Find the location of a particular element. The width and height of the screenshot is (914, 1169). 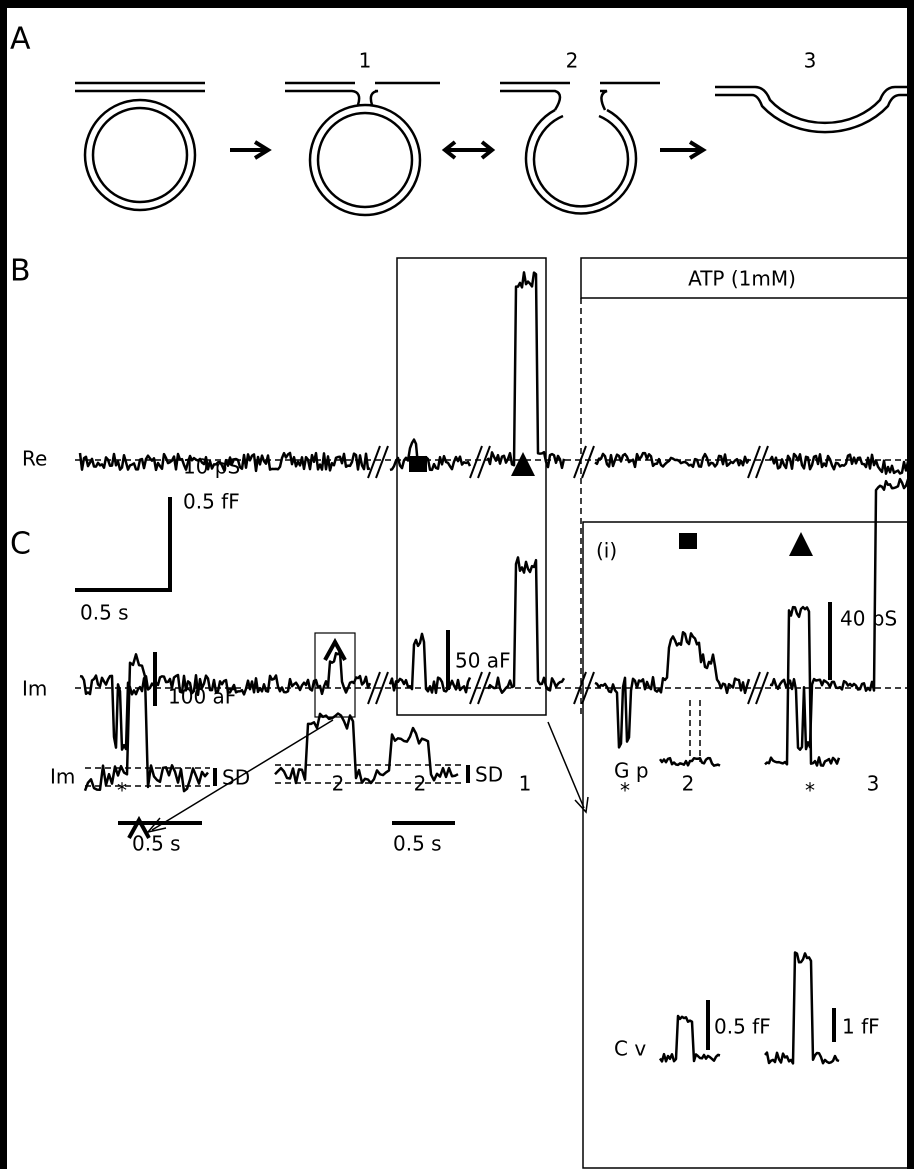

inset-label: (i) is located at coordinates (606, 551).